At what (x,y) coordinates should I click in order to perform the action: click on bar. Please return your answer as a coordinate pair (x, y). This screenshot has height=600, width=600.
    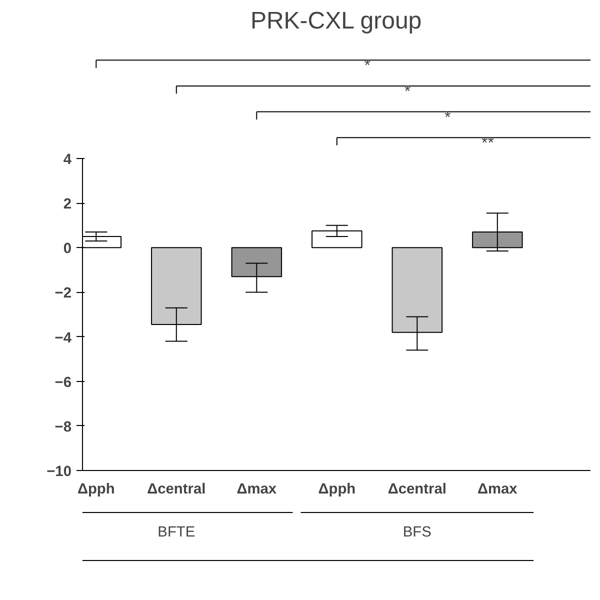
    Looking at the image, I should click on (337, 239).